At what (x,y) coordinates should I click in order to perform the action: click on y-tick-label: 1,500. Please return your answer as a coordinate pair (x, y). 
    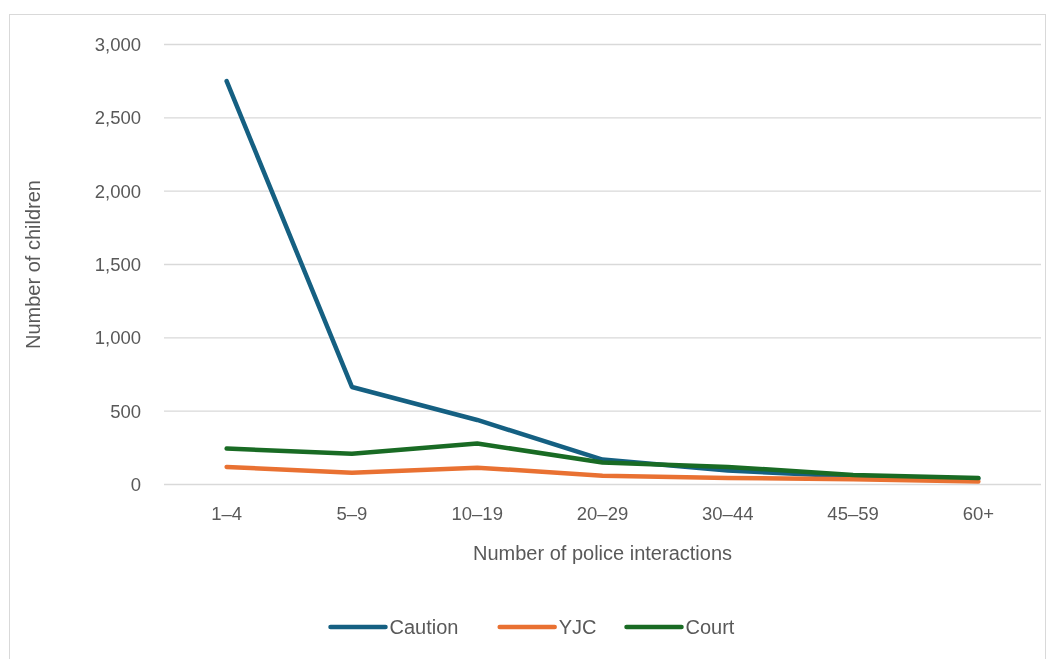
    Looking at the image, I should click on (117, 264).